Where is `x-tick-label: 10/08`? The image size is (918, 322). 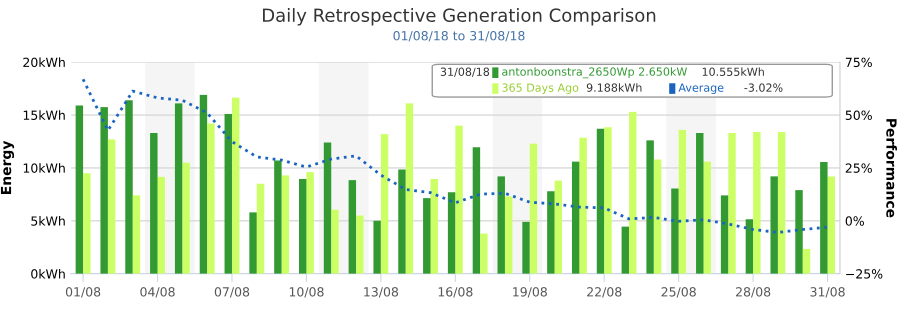 x-tick-label: 10/08 is located at coordinates (307, 292).